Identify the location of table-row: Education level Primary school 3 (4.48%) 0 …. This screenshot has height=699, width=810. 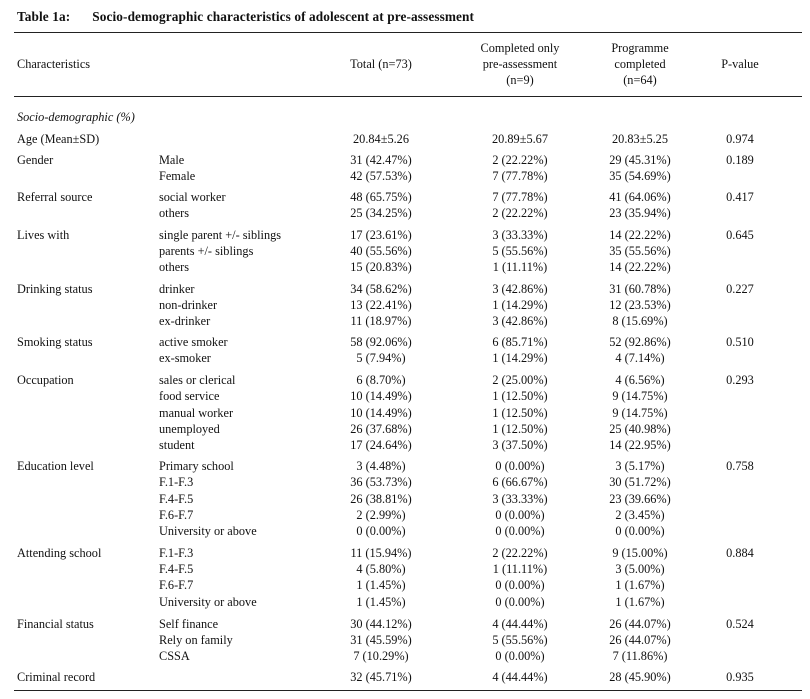
(405, 466).